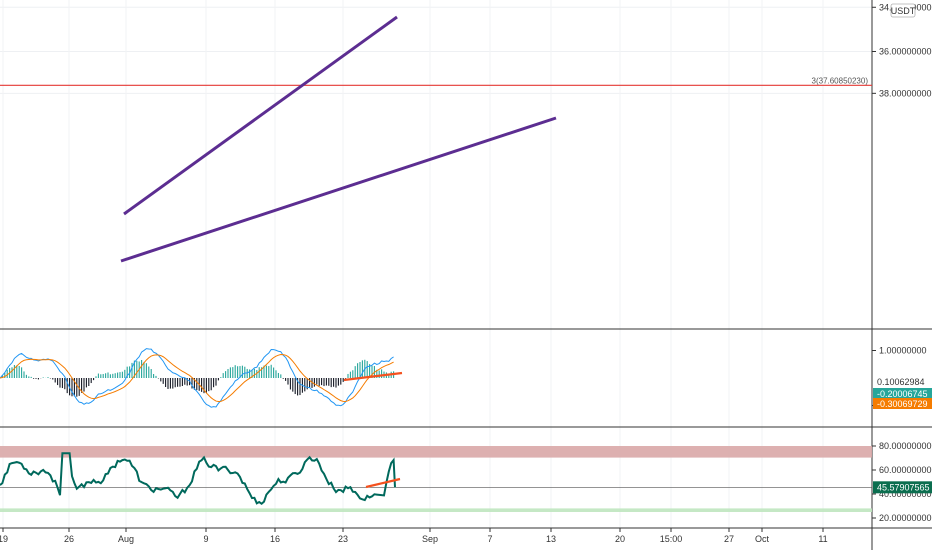 This screenshot has width=932, height=550. I want to click on x-tick-label: Oct, so click(762, 539).